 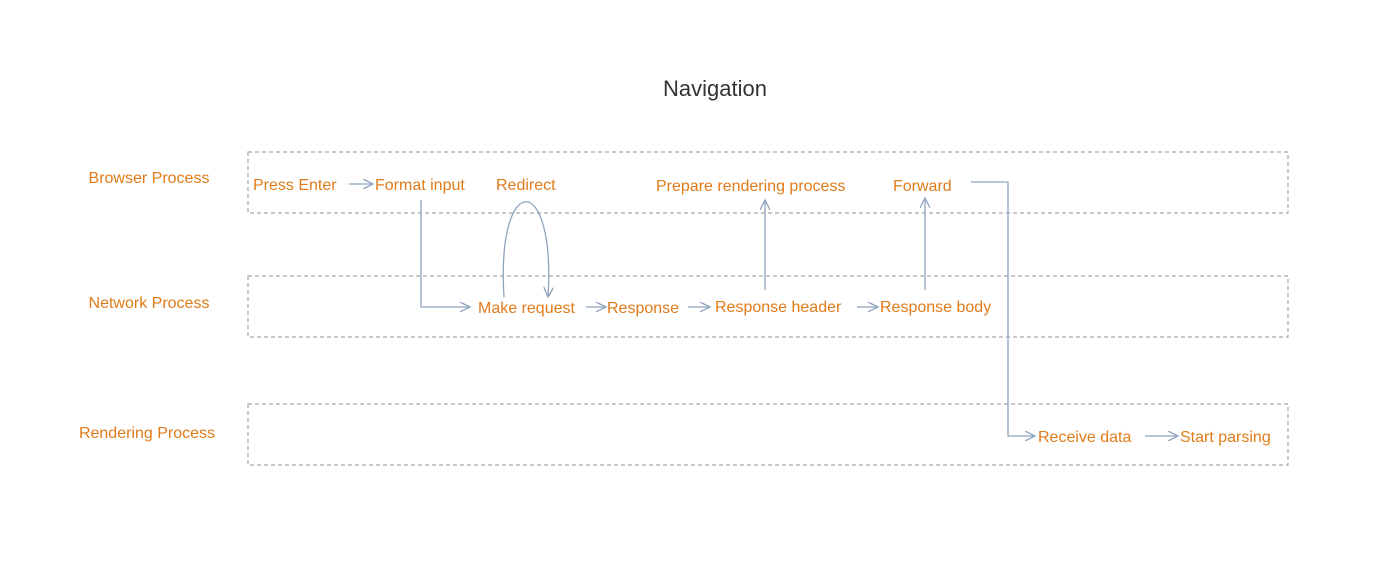 I want to click on node-redirect: Redirect, so click(x=526, y=185).